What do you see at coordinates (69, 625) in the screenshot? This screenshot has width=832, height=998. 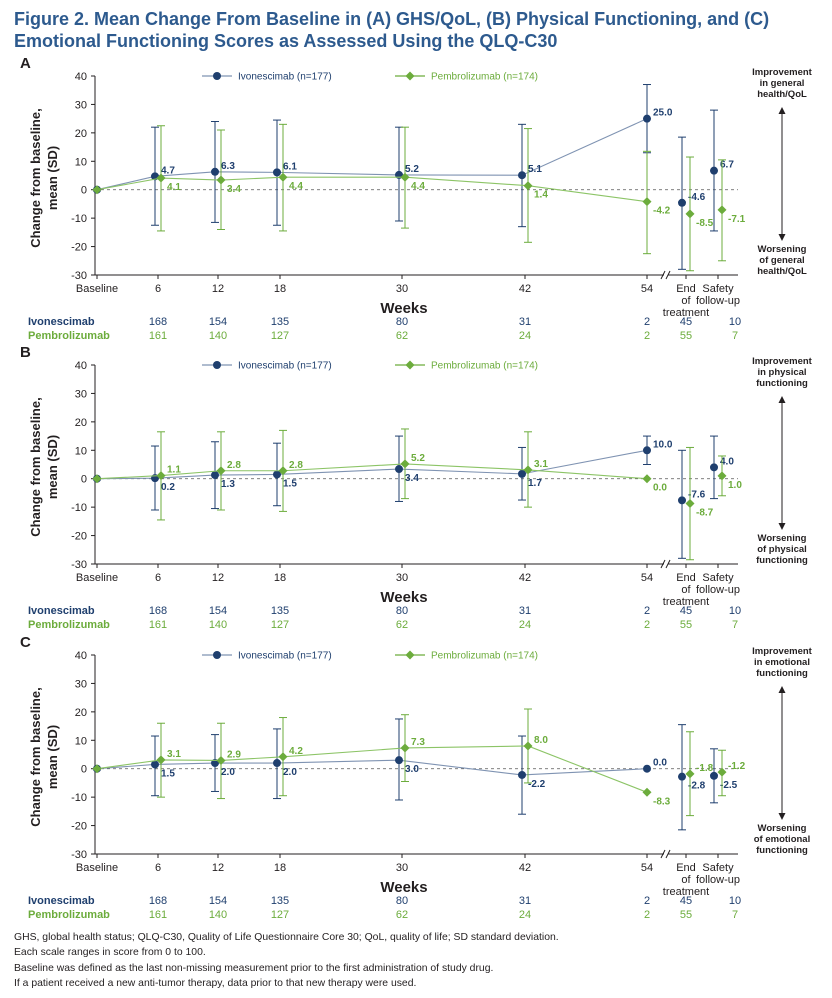 I see `n-at-risk-name: Pembrolizumab` at bounding box center [69, 625].